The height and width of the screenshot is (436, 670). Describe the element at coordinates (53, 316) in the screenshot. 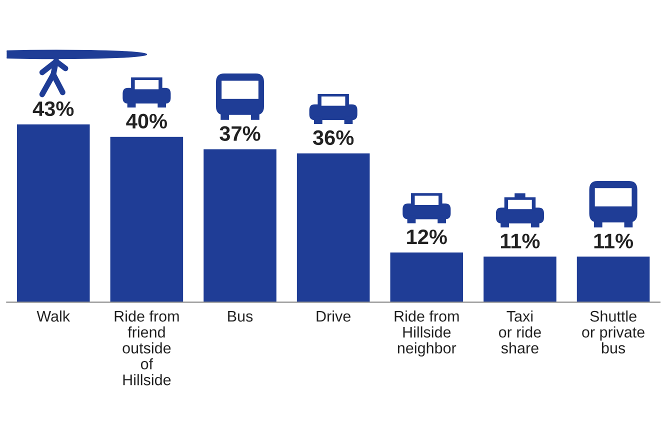

I see `x-tick-label: Walk` at that location.